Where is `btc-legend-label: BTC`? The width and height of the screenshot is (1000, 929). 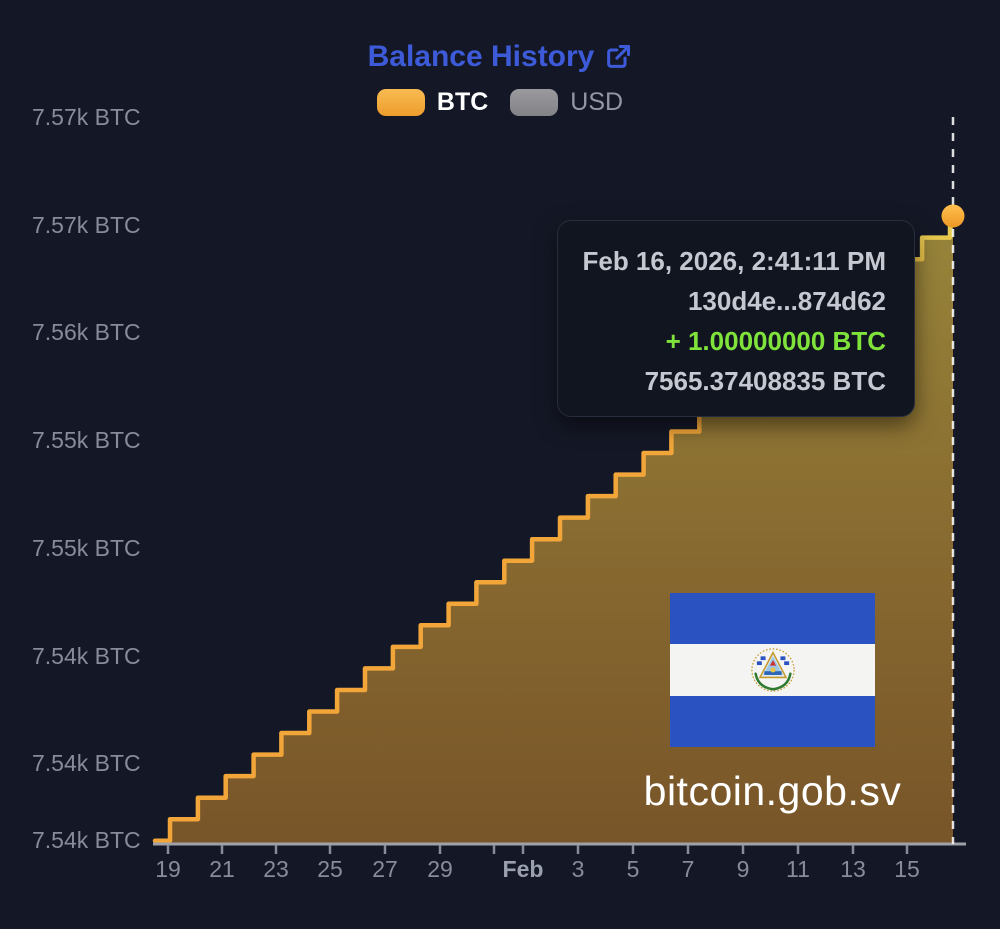
btc-legend-label: BTC is located at coordinates (462, 102).